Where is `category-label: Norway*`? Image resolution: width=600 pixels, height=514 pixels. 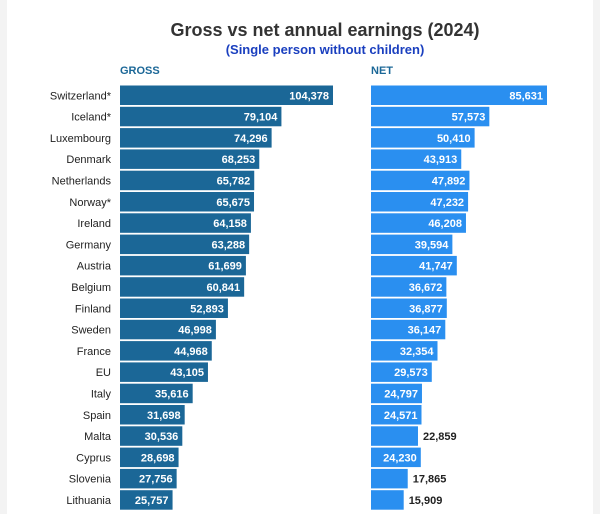
category-label: Norway* is located at coordinates (90, 203).